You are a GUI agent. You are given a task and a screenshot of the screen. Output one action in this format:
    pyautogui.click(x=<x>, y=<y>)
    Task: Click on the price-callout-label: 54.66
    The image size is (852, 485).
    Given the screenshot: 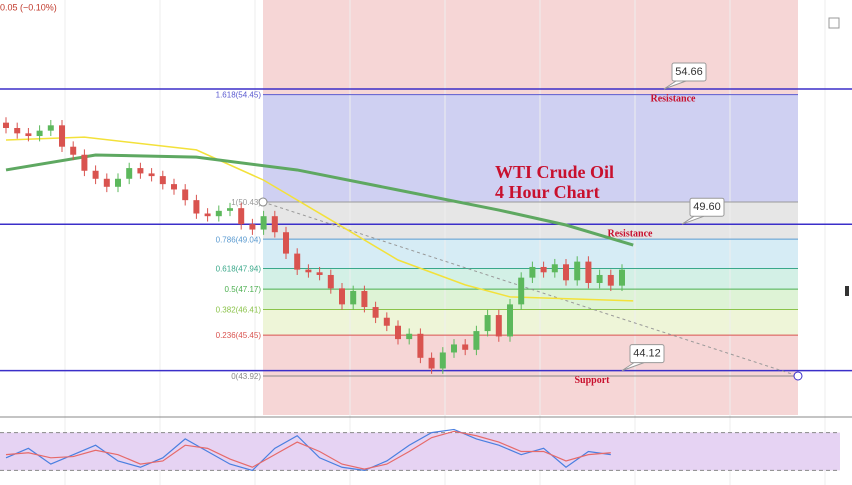 What is the action you would take?
    pyautogui.click(x=689, y=72)
    